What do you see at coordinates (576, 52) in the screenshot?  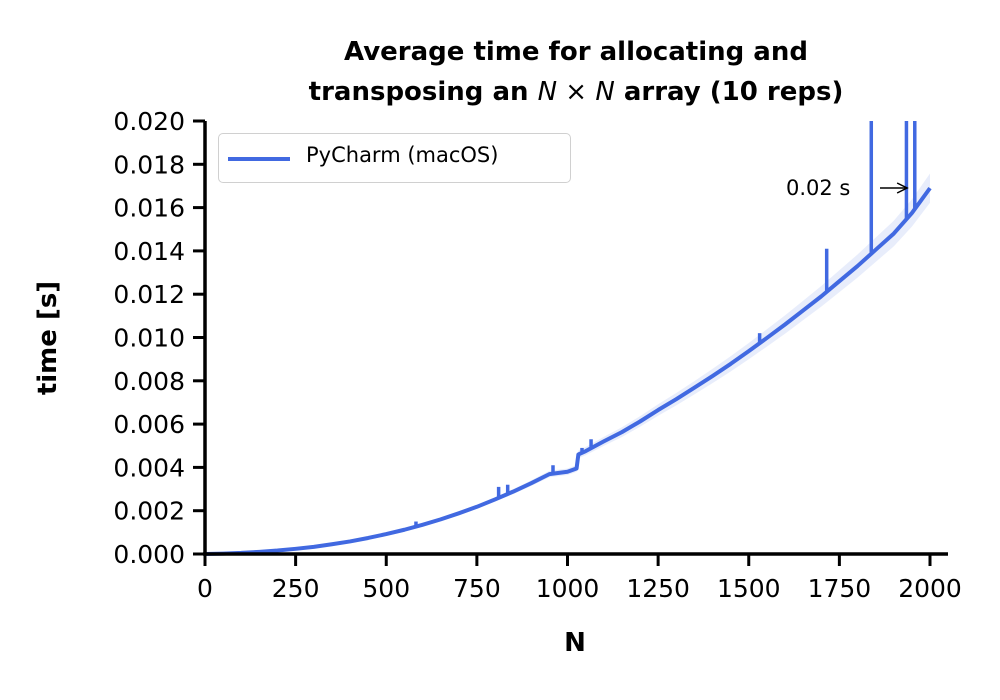 I see `chart-title-line1: Average time for allocating and` at bounding box center [576, 52].